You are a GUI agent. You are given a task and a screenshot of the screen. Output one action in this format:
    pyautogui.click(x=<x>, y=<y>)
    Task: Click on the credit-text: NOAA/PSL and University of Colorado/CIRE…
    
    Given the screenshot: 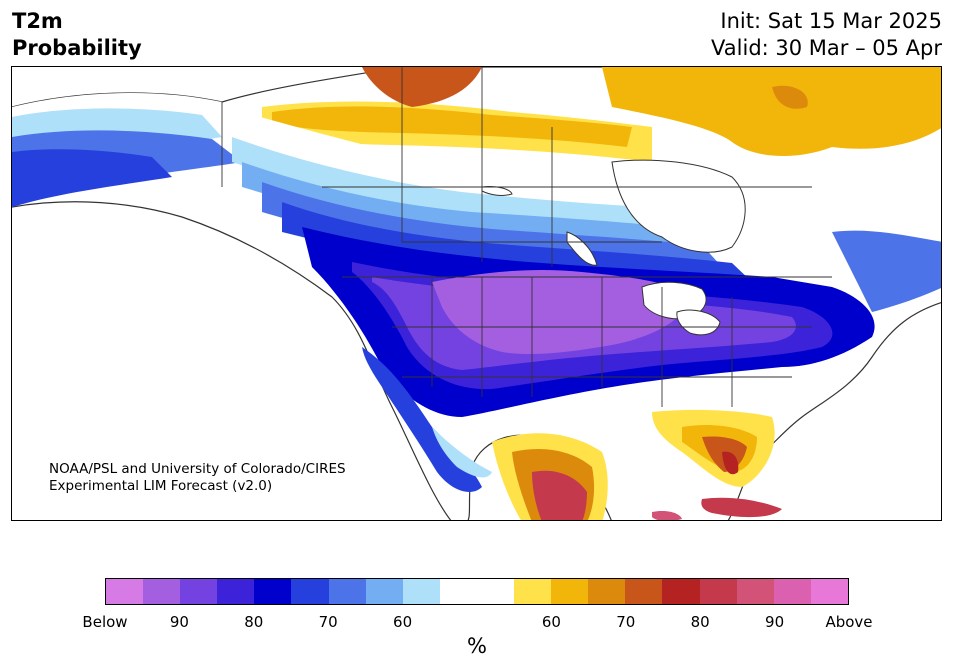 What is the action you would take?
    pyautogui.click(x=197, y=478)
    